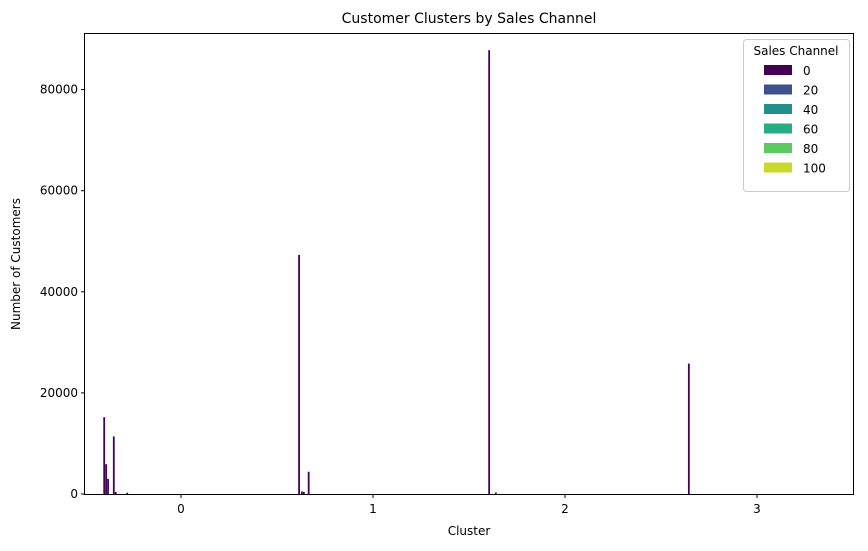  Describe the element at coordinates (373, 509) in the screenshot. I see `x-tick-label: 1` at that location.